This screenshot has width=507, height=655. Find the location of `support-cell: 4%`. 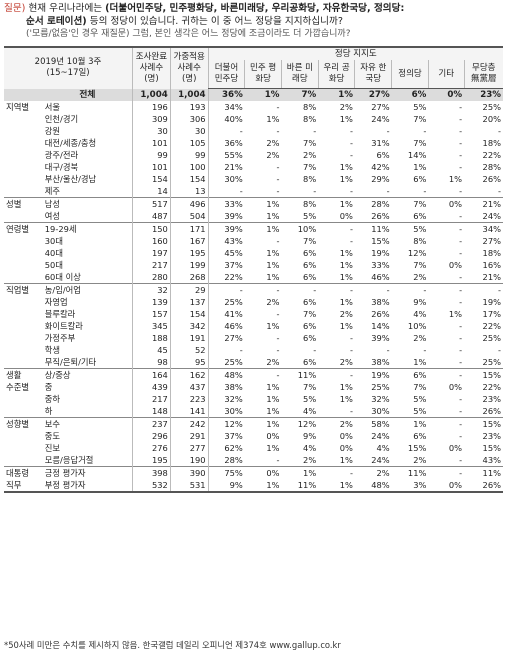

support-cell: 4% is located at coordinates (310, 448).